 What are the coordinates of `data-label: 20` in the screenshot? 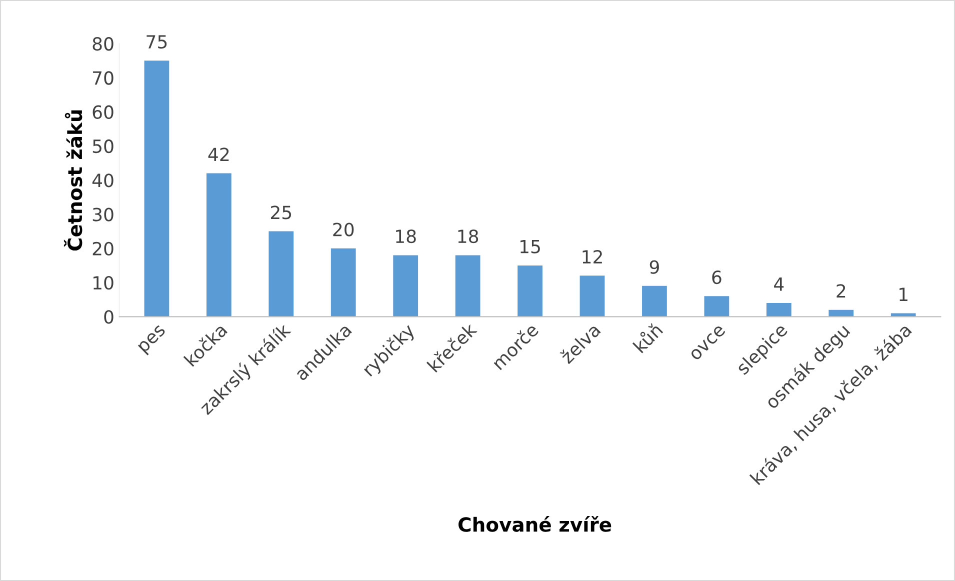 It's located at (343, 229).